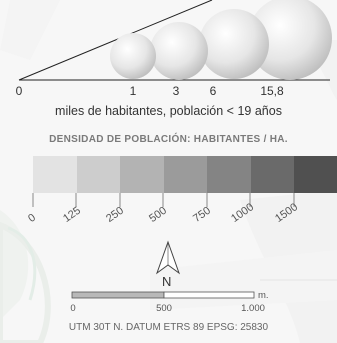 The height and width of the screenshot is (343, 337). What do you see at coordinates (163, 200) in the screenshot?
I see `density-tick-marks` at bounding box center [163, 200].